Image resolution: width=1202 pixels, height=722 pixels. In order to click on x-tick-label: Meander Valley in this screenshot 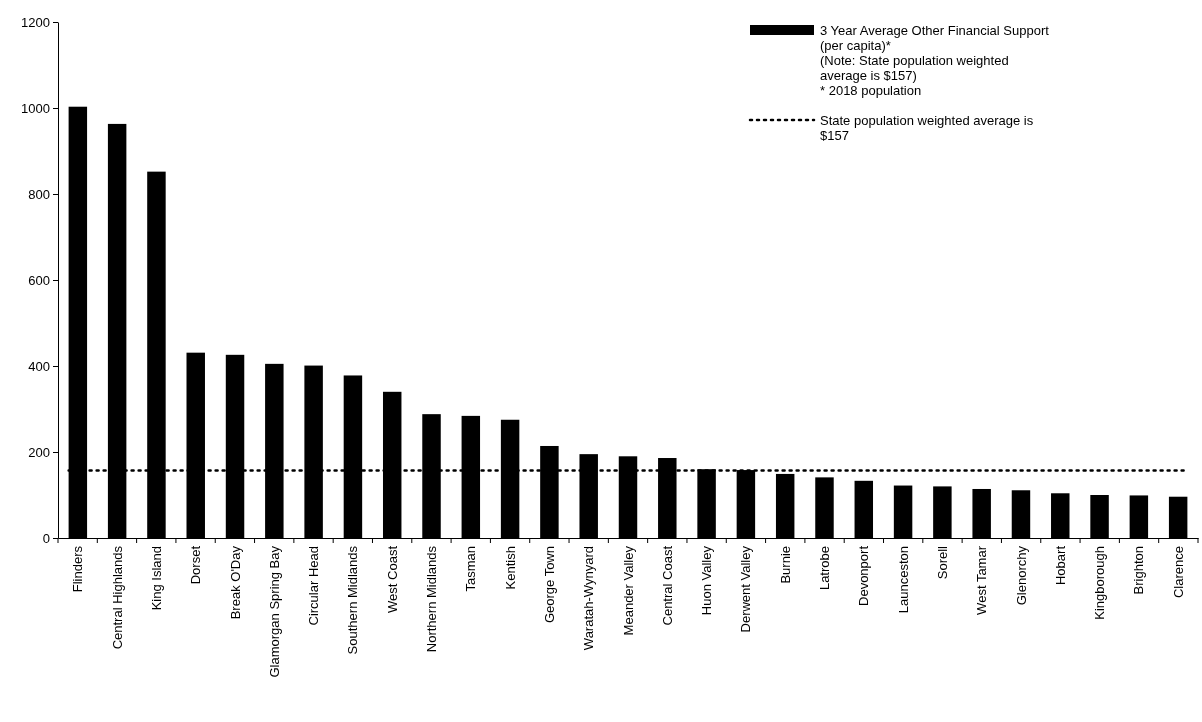, I will do `click(628, 590)`.